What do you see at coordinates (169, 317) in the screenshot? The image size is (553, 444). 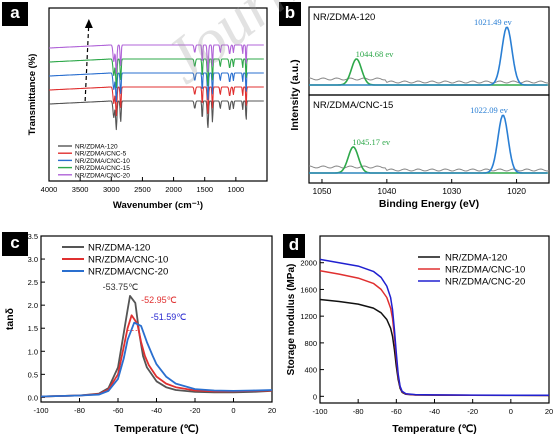 I see `c-annotation-2: -51.59℃` at bounding box center [169, 317].